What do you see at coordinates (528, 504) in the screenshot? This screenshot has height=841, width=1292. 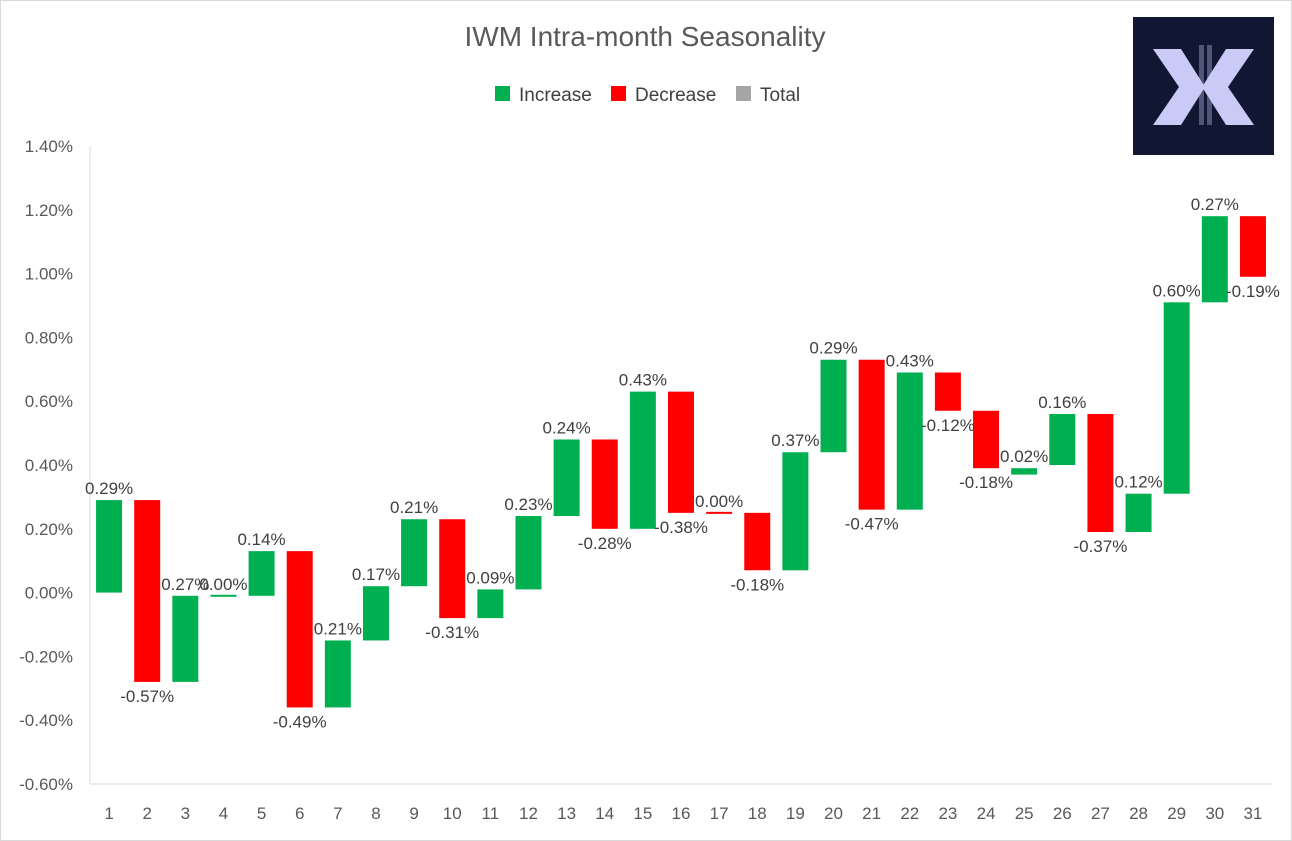 I see `data-label: 0.23%` at bounding box center [528, 504].